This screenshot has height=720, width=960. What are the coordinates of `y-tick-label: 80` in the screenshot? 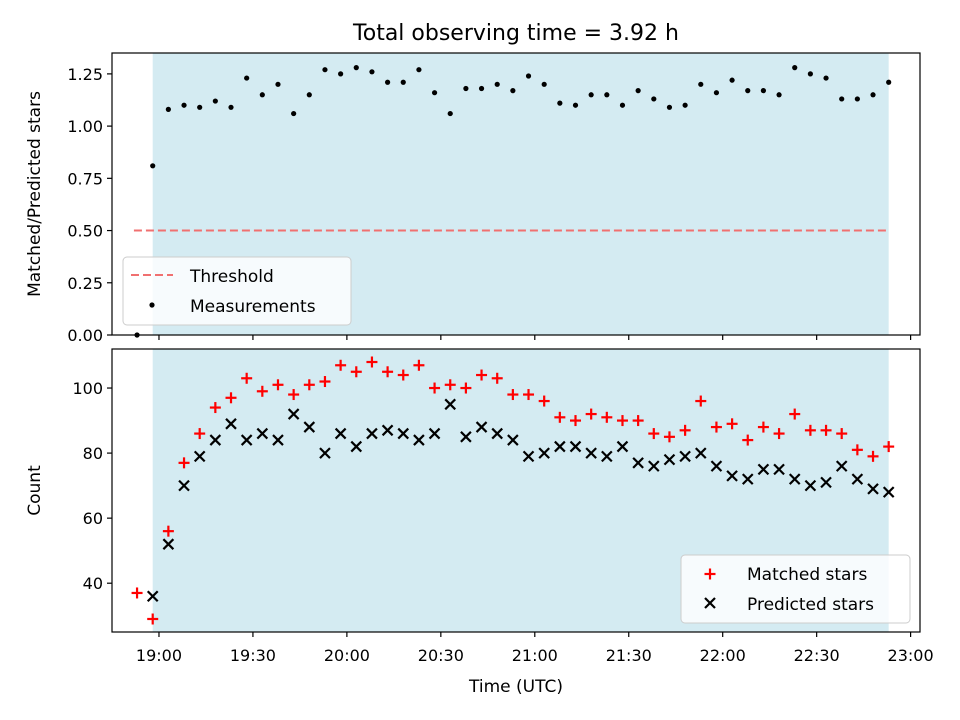 It's located at (93, 453).